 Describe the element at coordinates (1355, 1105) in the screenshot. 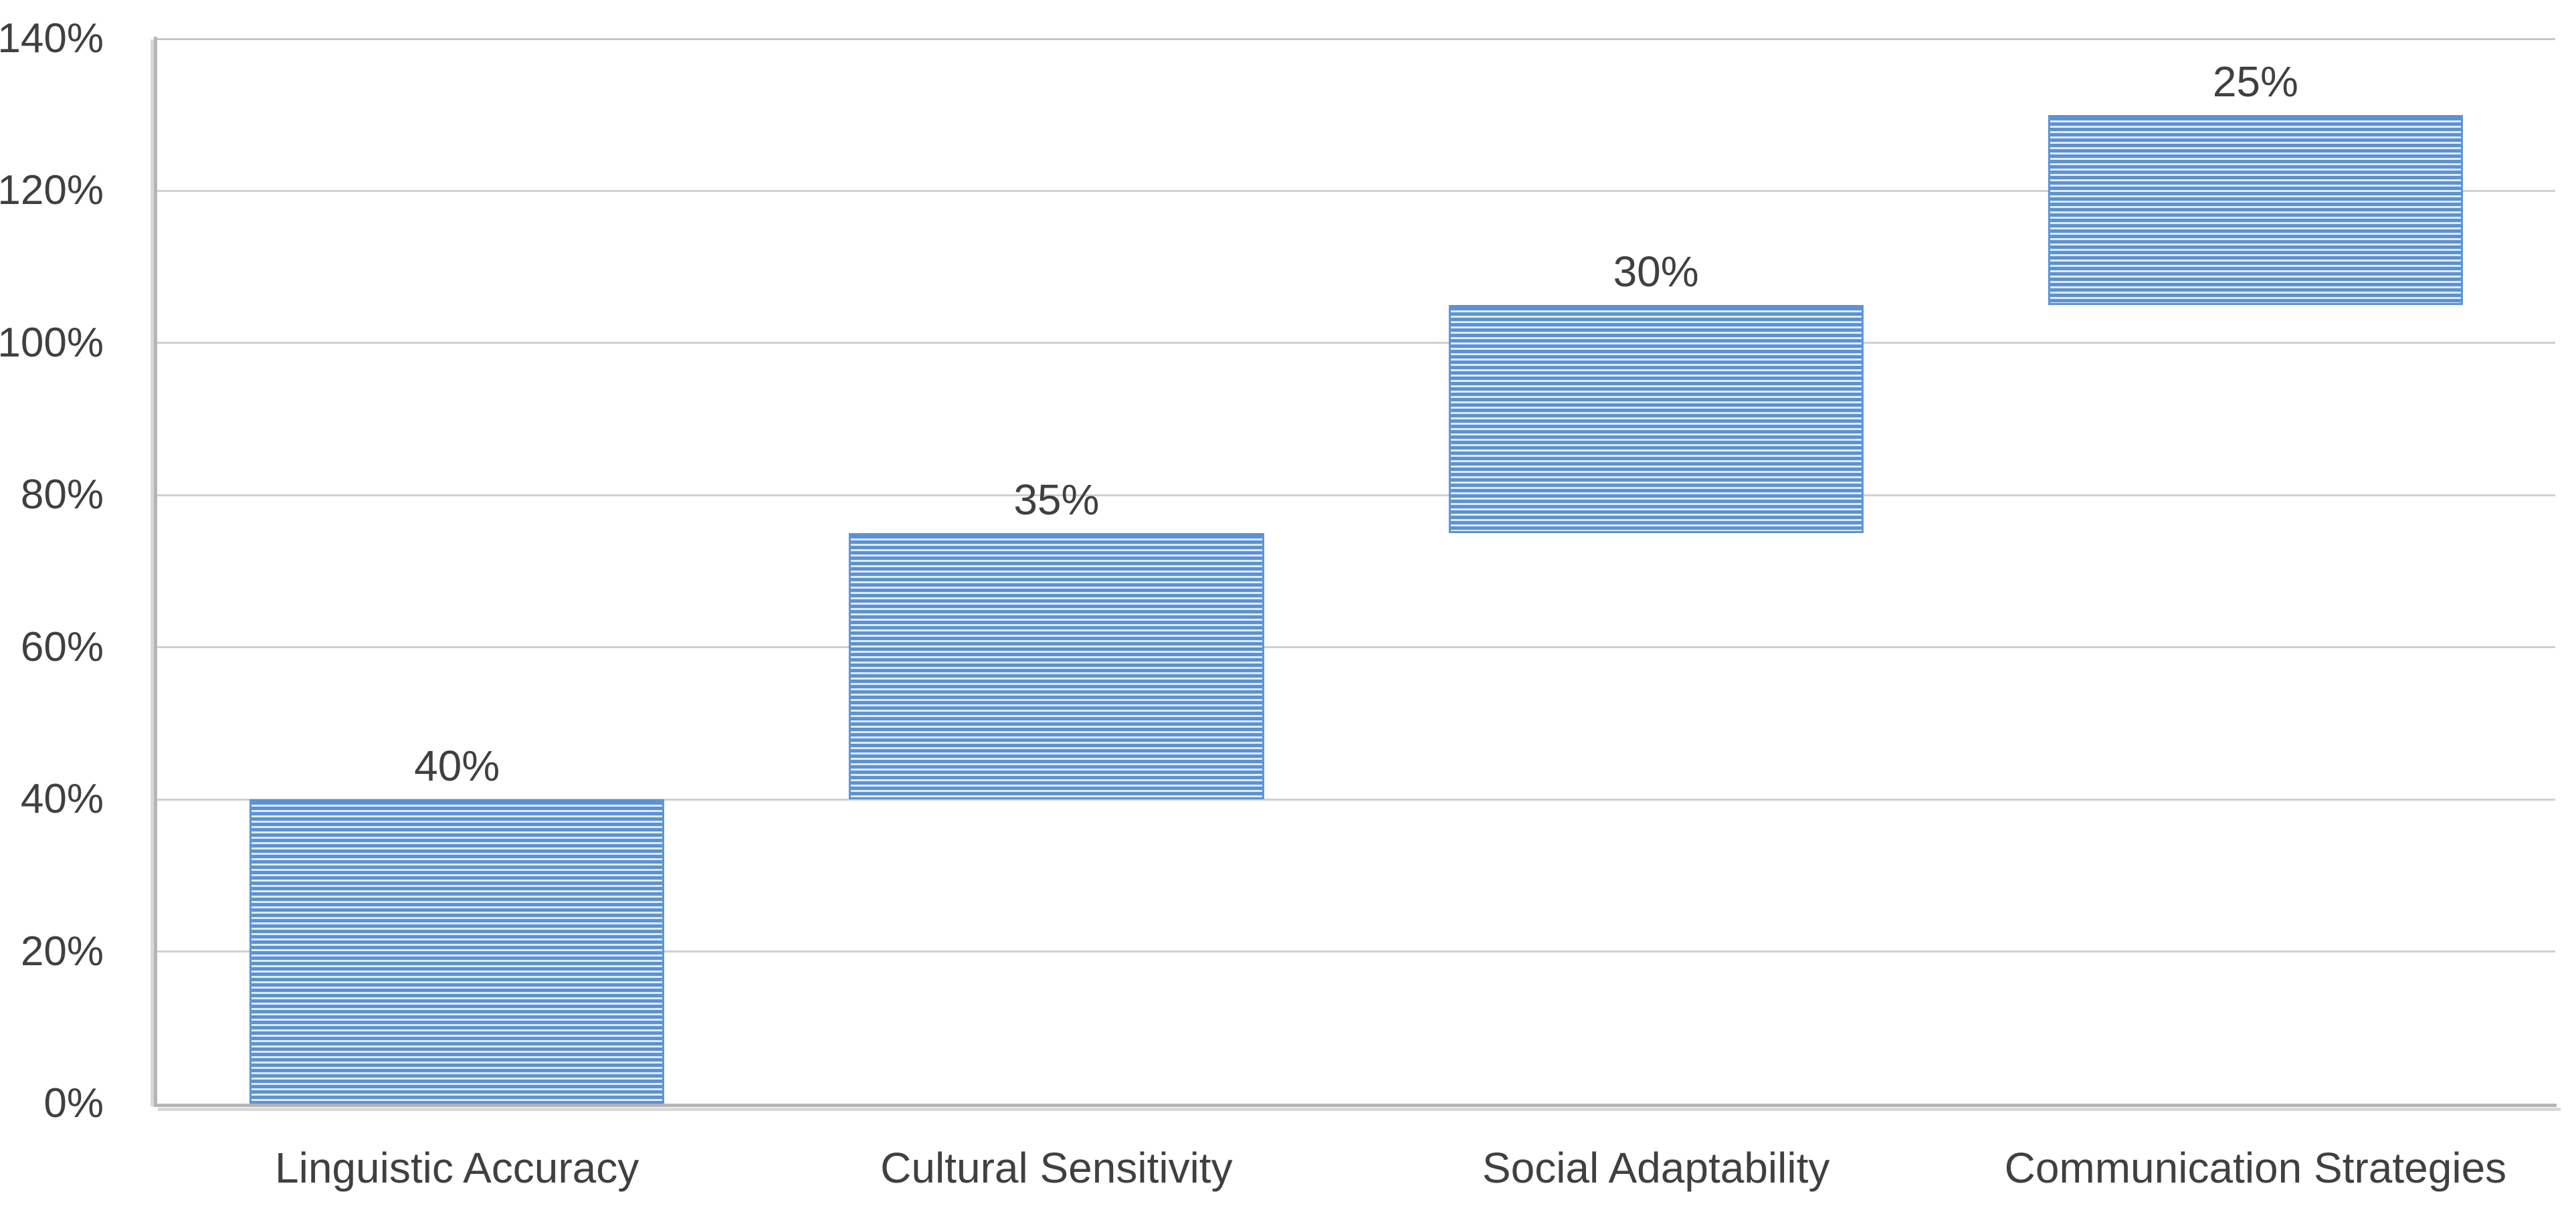

I see `x-axis-line` at that location.